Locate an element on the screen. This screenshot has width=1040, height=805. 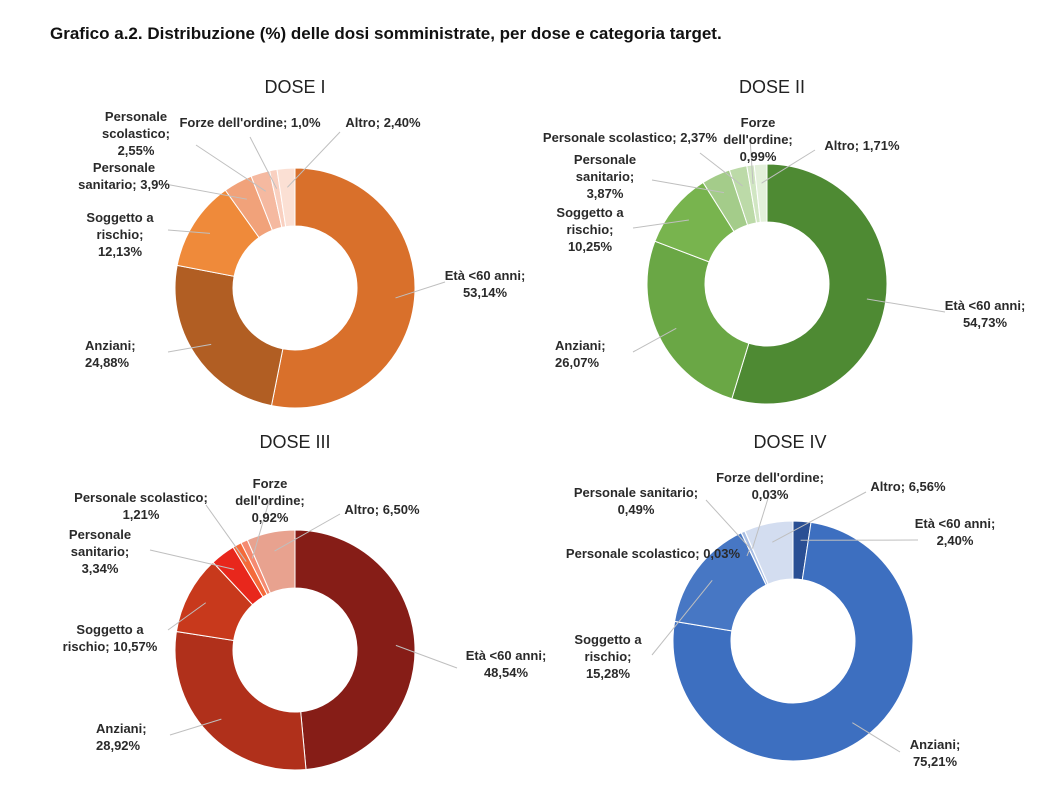
data-label-eta-60-anni: Età <60 anni; 48,54% is located at coordinates (506, 664).